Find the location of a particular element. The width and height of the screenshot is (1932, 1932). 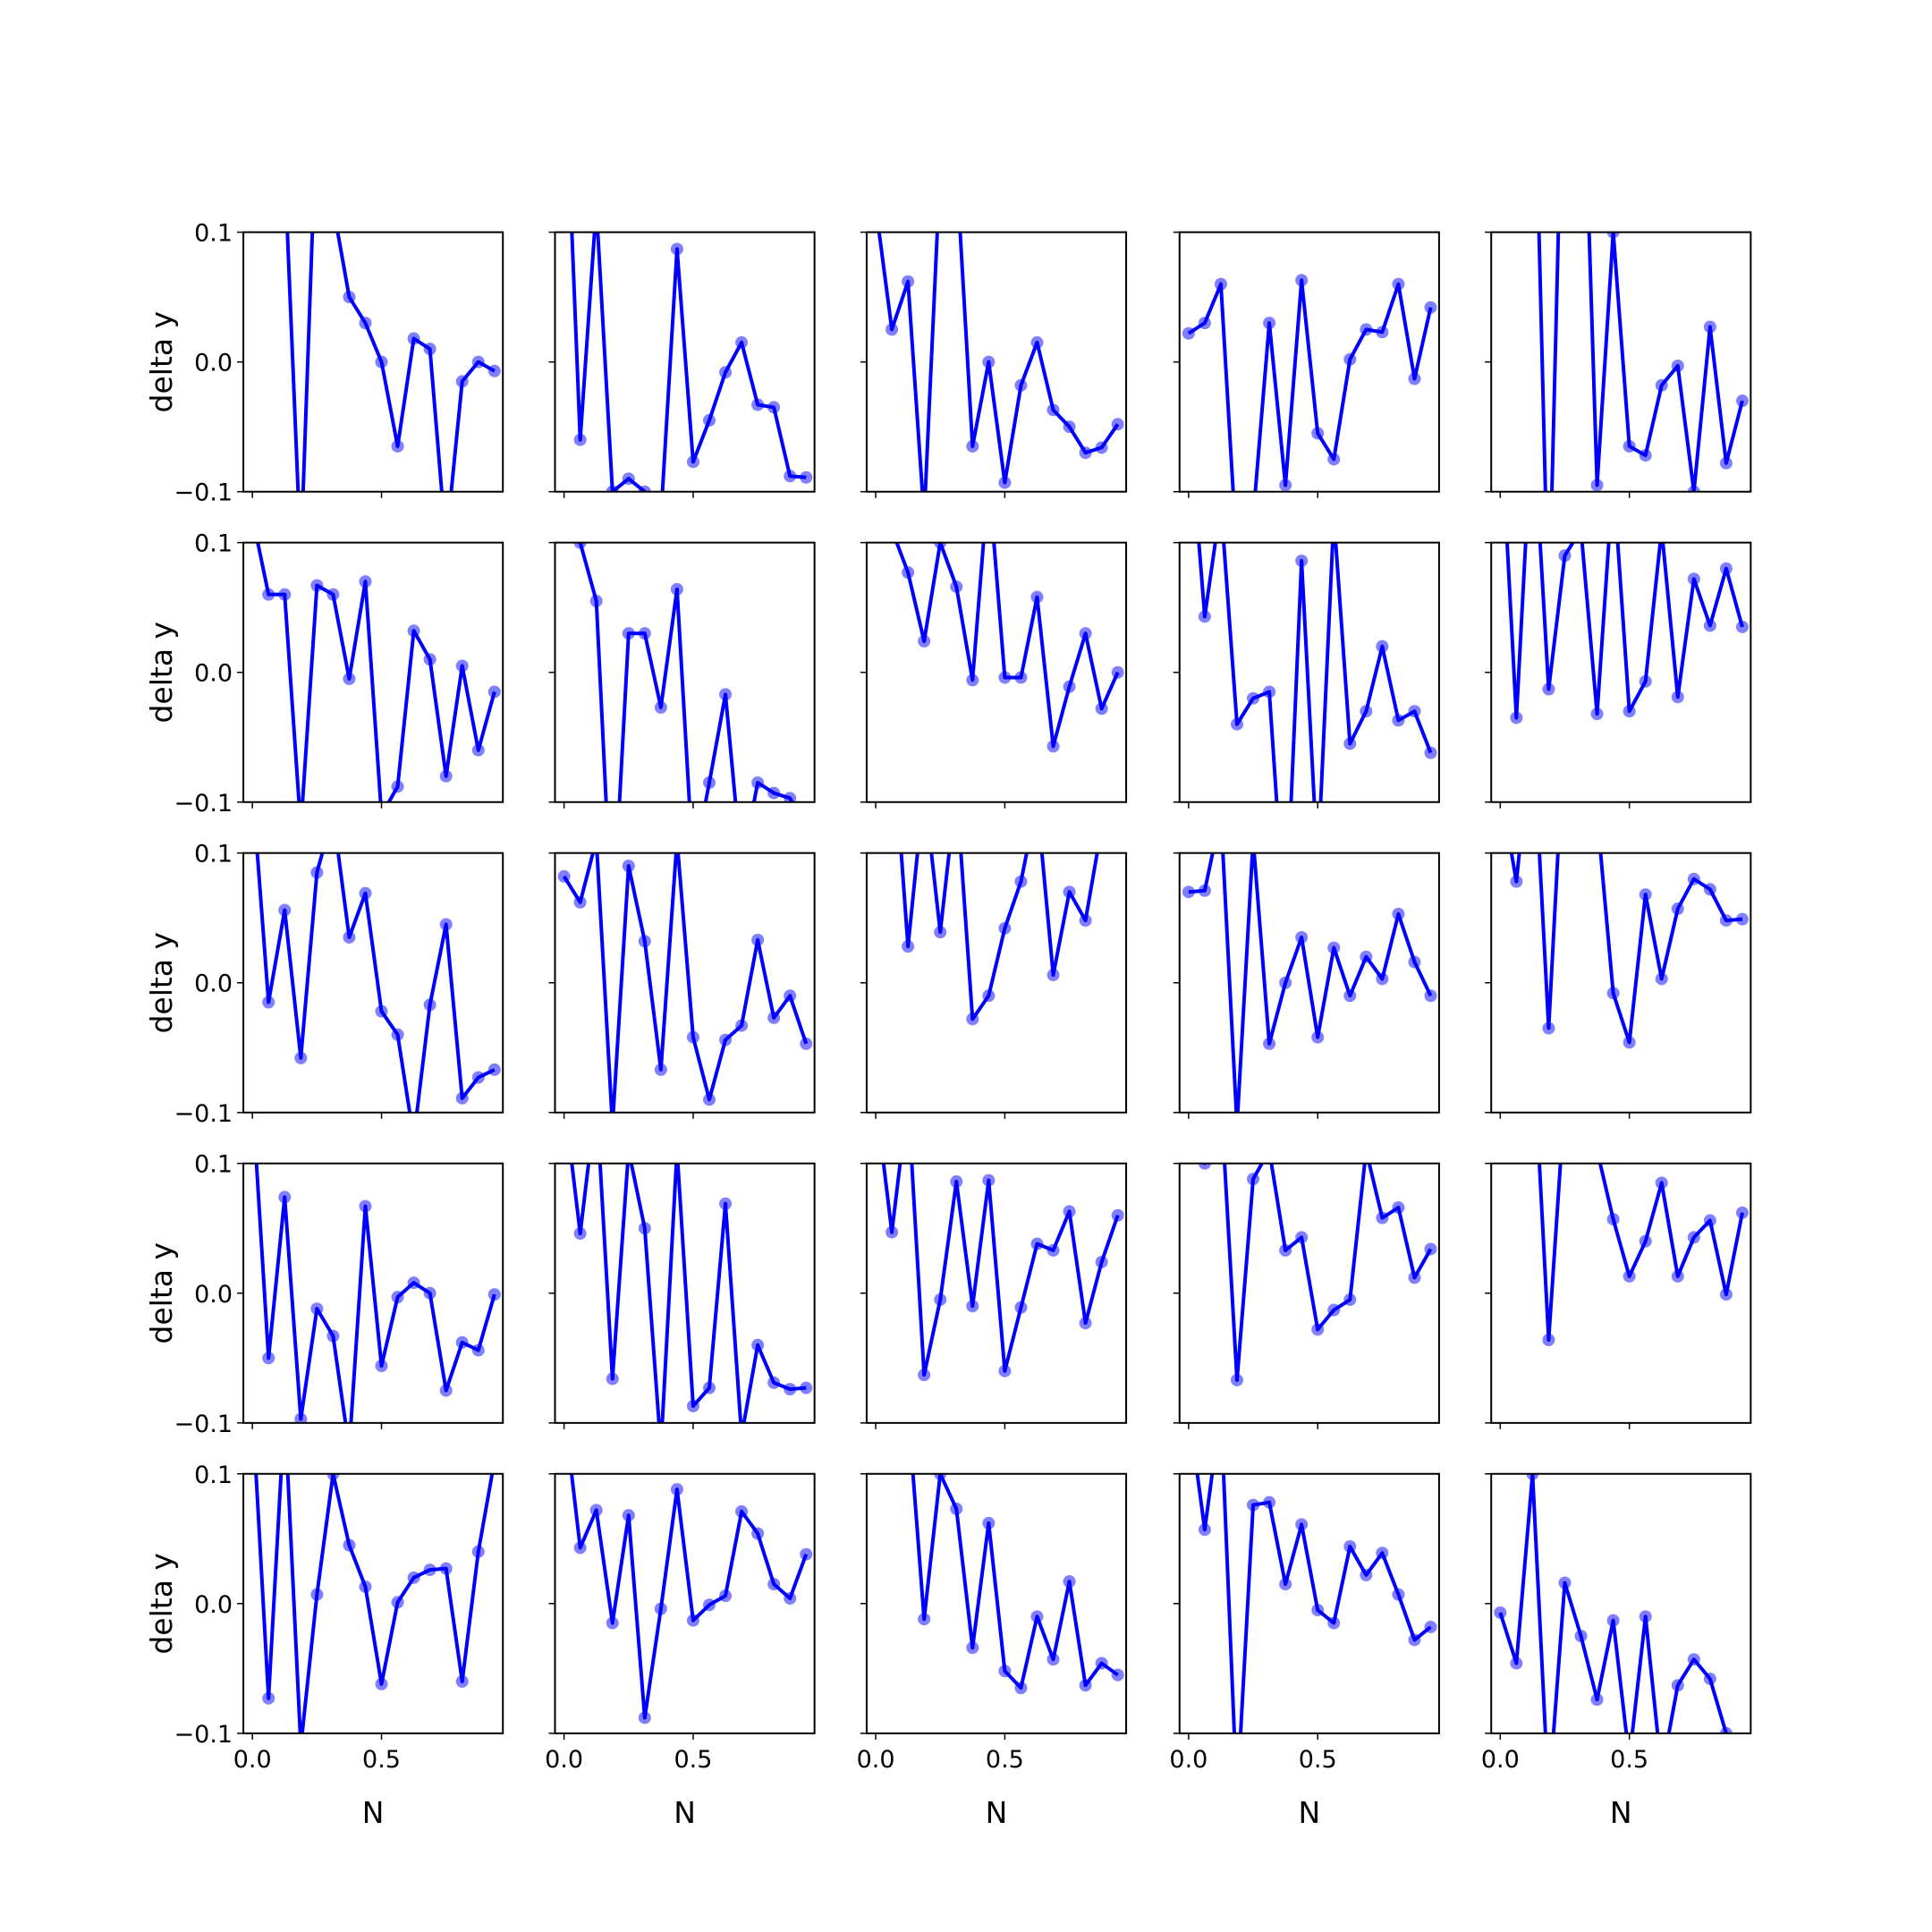

subplot: −0.1 0.0 0.1 delta y is located at coordinates (324, 1294).